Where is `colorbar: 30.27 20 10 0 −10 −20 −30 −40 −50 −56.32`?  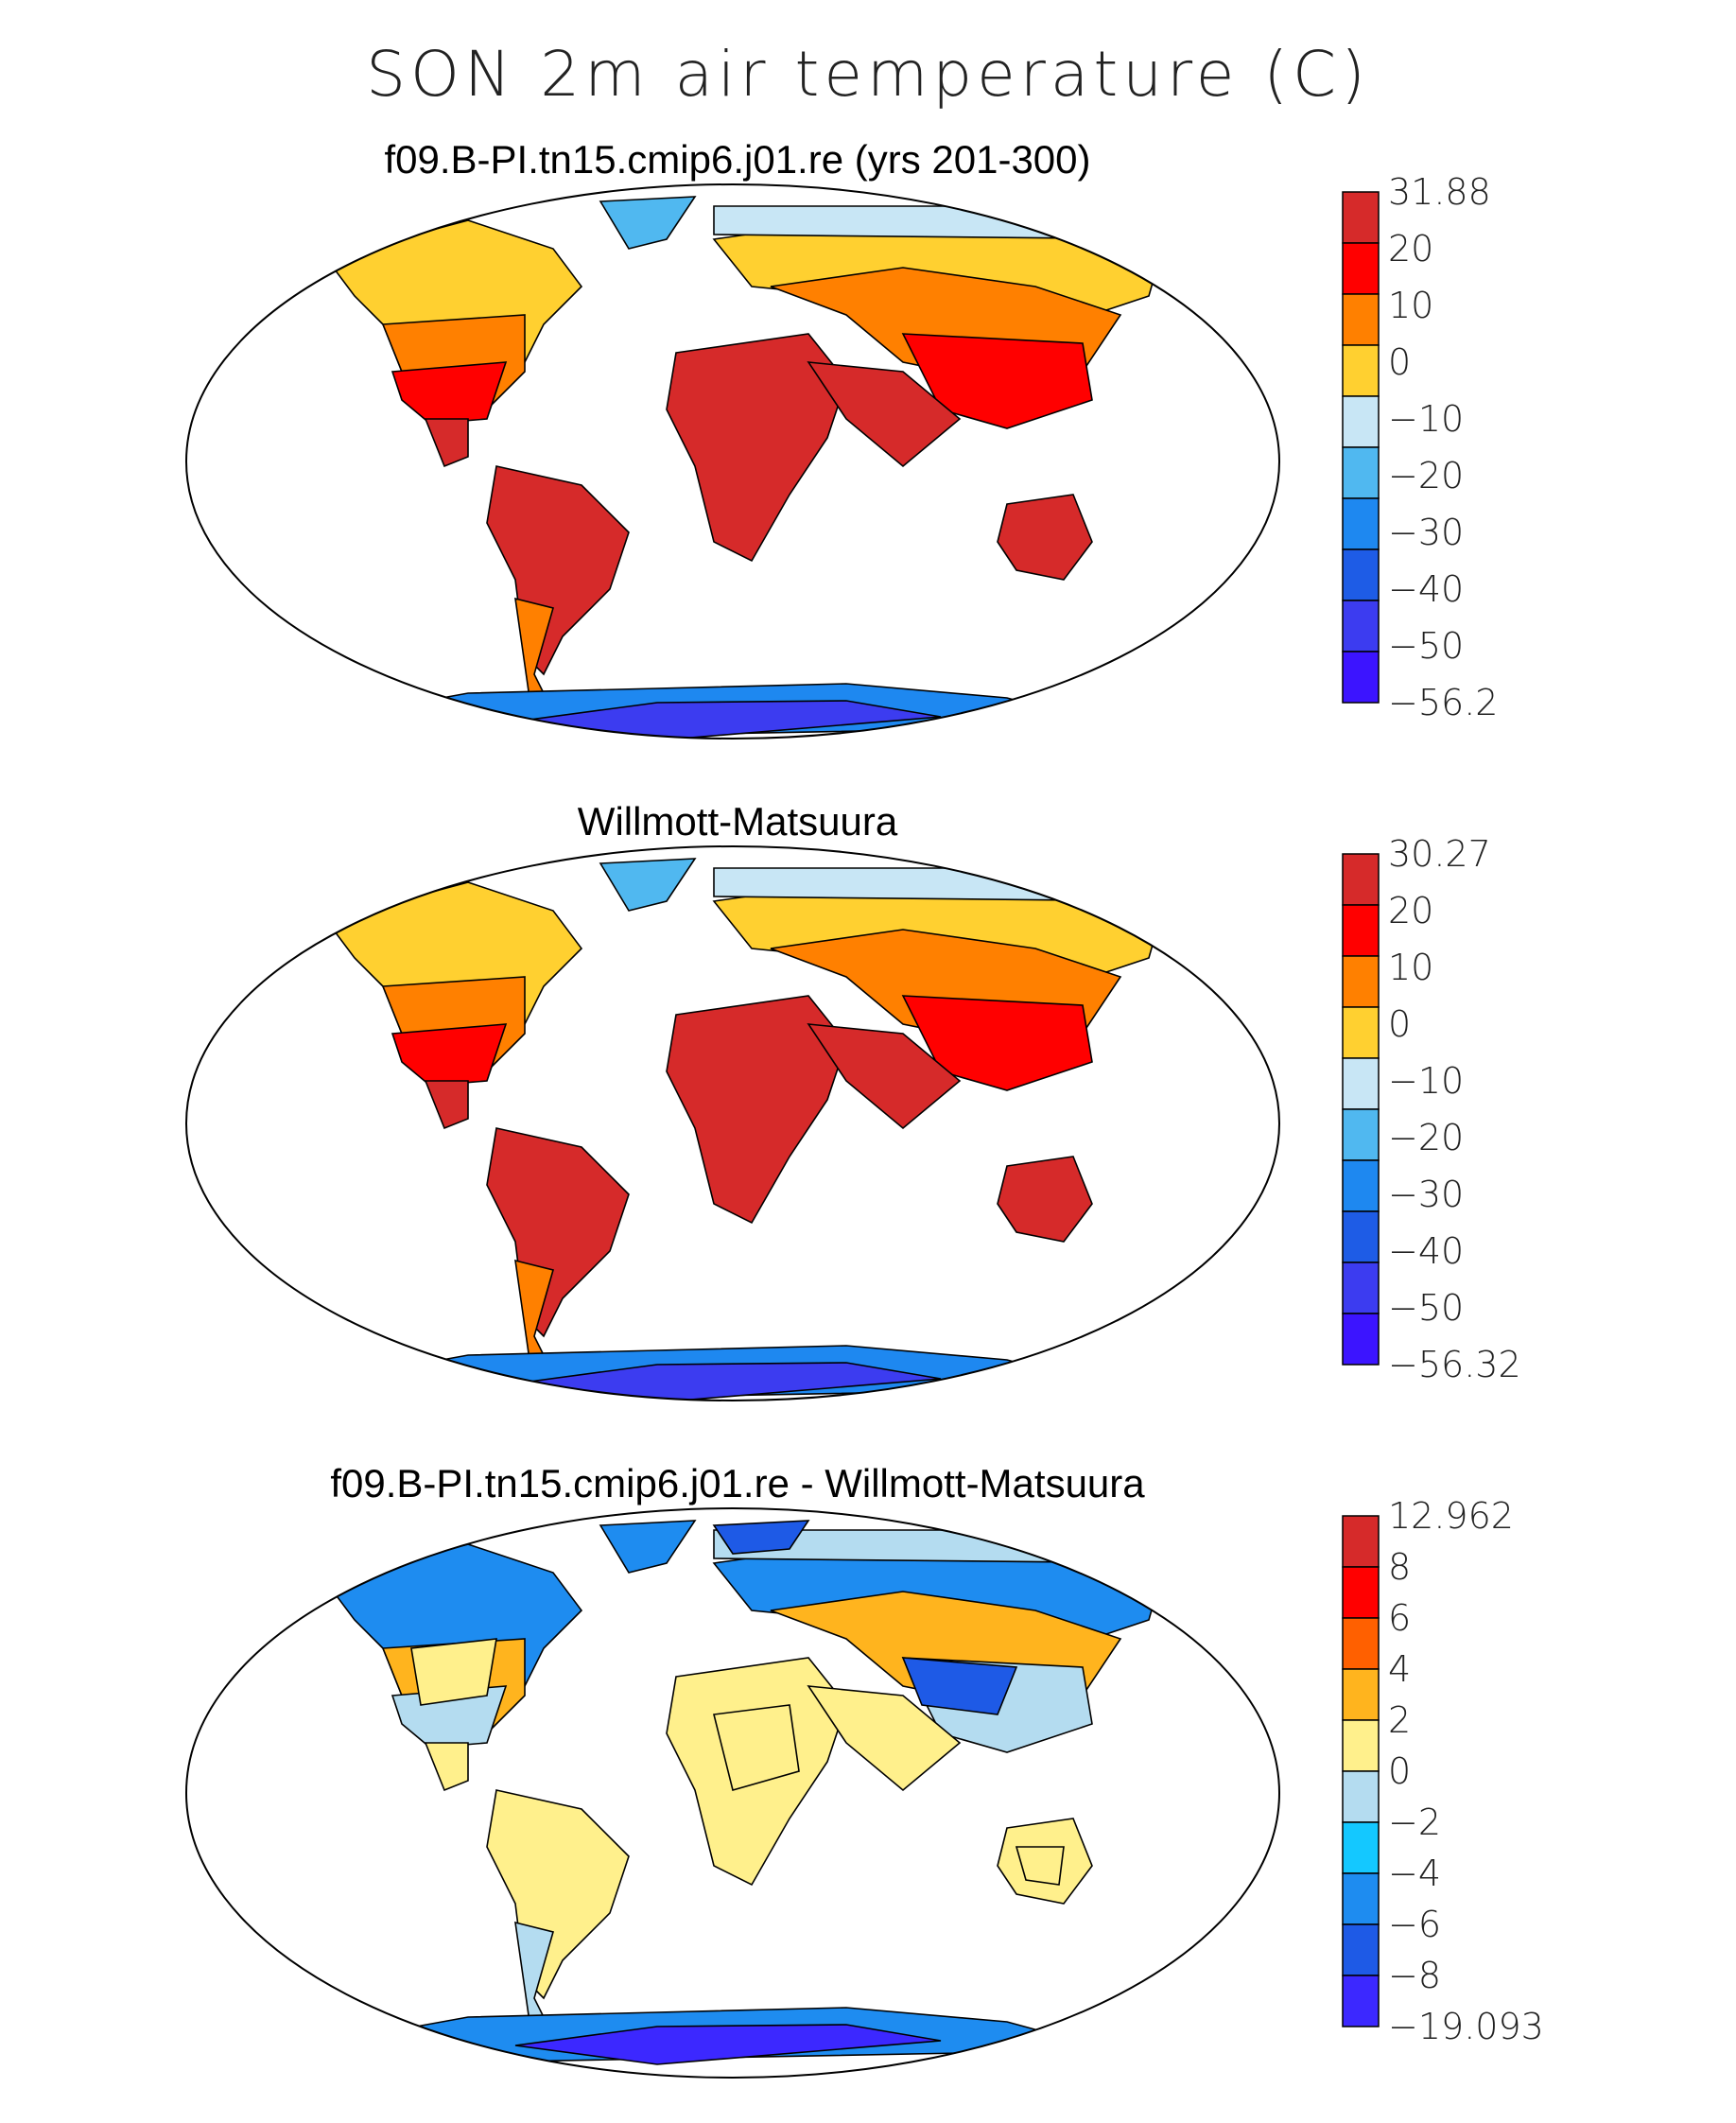
colorbar: 30.27 20 10 0 −10 −20 −30 −40 −50 −56.32 is located at coordinates (1431, 1109).